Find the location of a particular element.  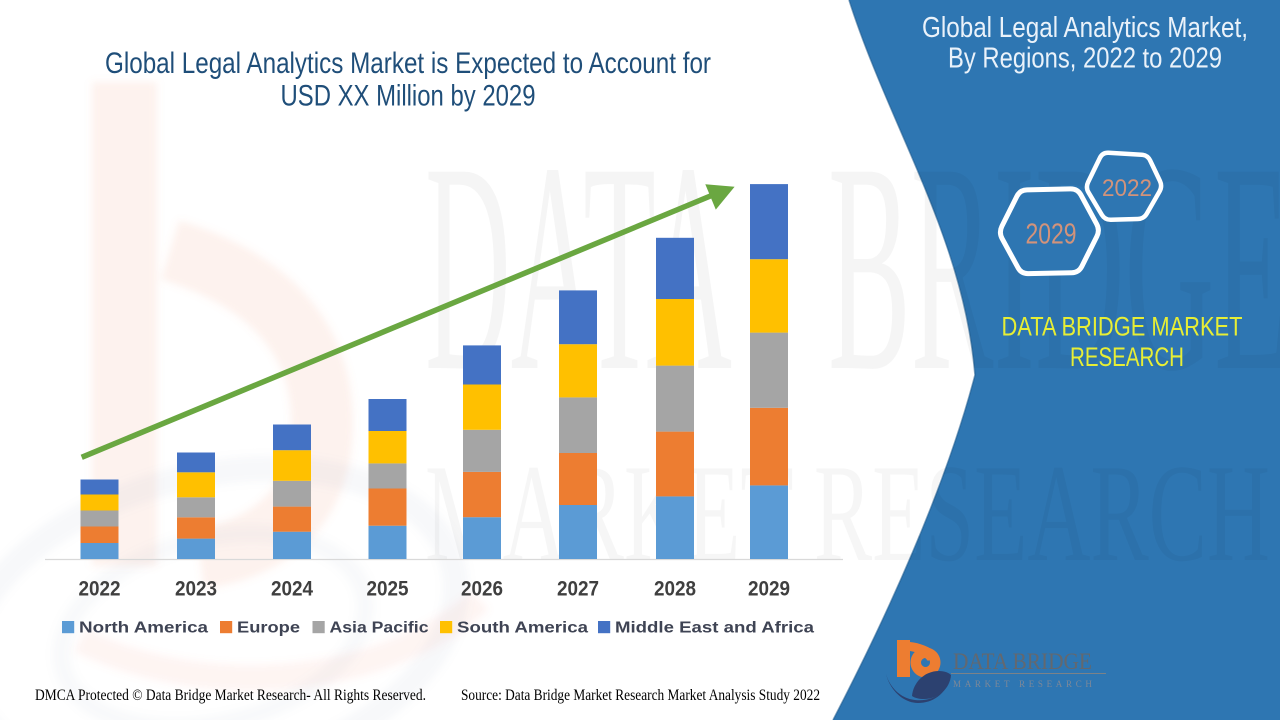

svg-text: Asia Pacific is located at coordinates (379, 628).